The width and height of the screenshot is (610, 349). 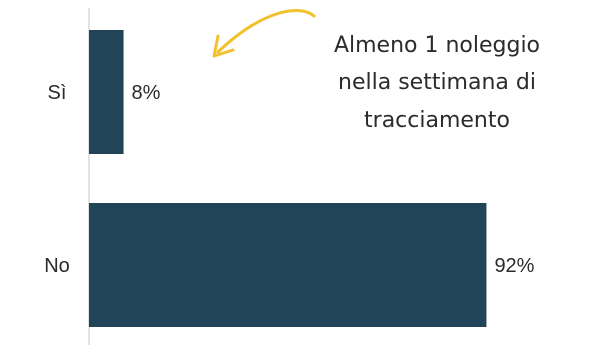 I want to click on value-label: 92%, so click(x=514, y=266).